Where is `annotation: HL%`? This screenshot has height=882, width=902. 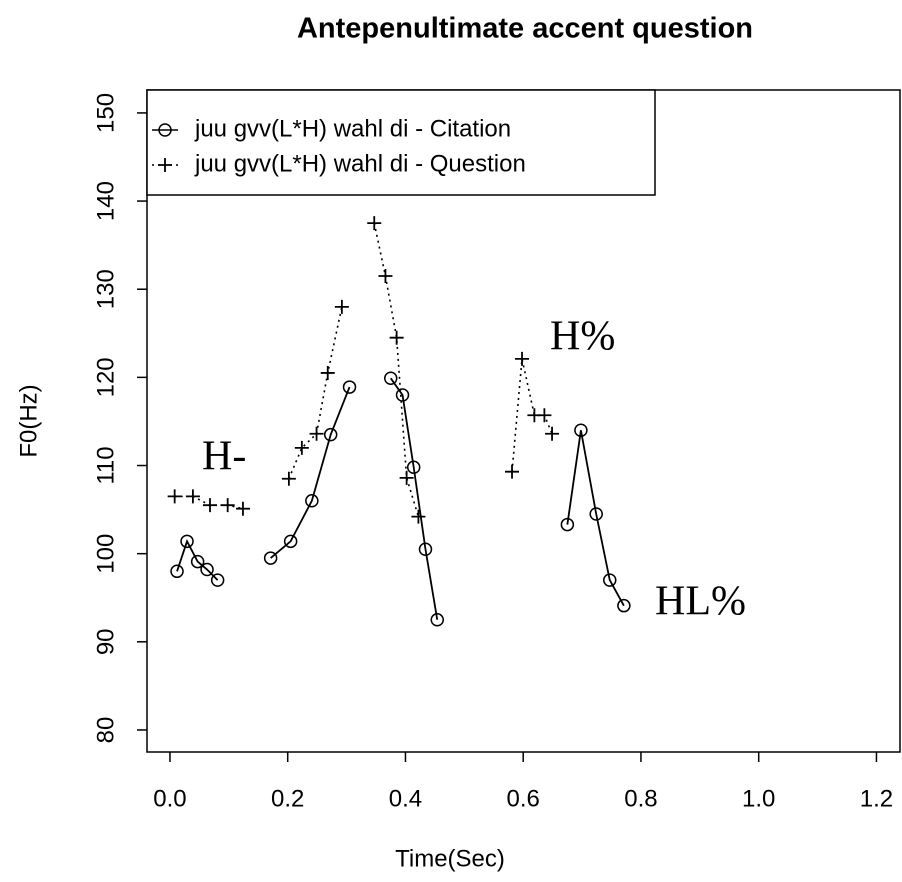
annotation: HL% is located at coordinates (700, 602).